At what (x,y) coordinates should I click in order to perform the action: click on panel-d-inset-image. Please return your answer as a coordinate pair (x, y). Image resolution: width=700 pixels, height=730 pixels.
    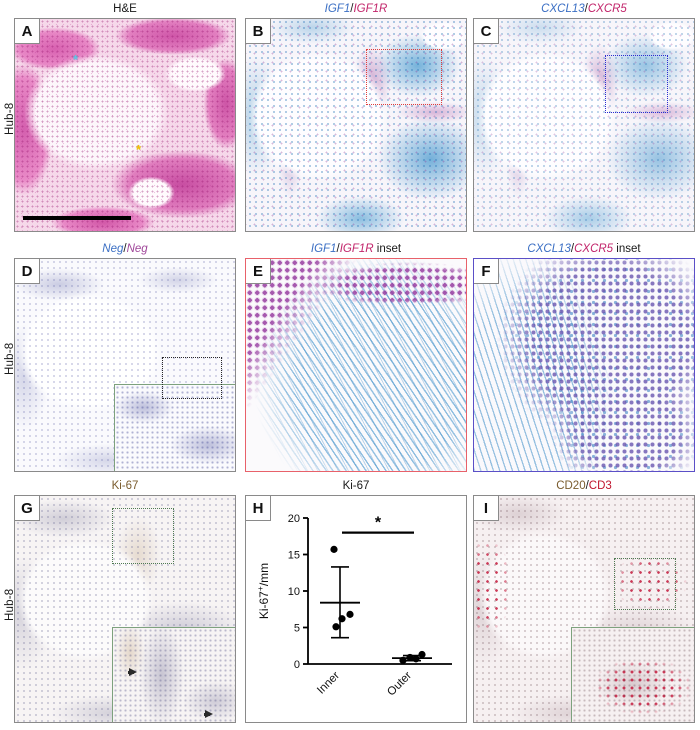
    Looking at the image, I should click on (174, 427).